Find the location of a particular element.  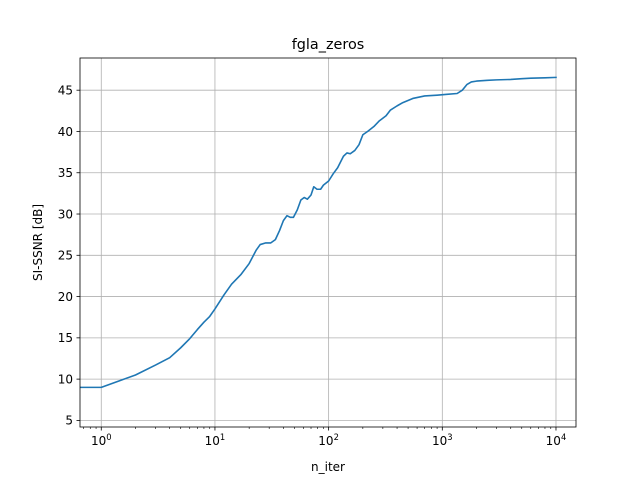

y-tick-label: 30 is located at coordinates (65, 214).